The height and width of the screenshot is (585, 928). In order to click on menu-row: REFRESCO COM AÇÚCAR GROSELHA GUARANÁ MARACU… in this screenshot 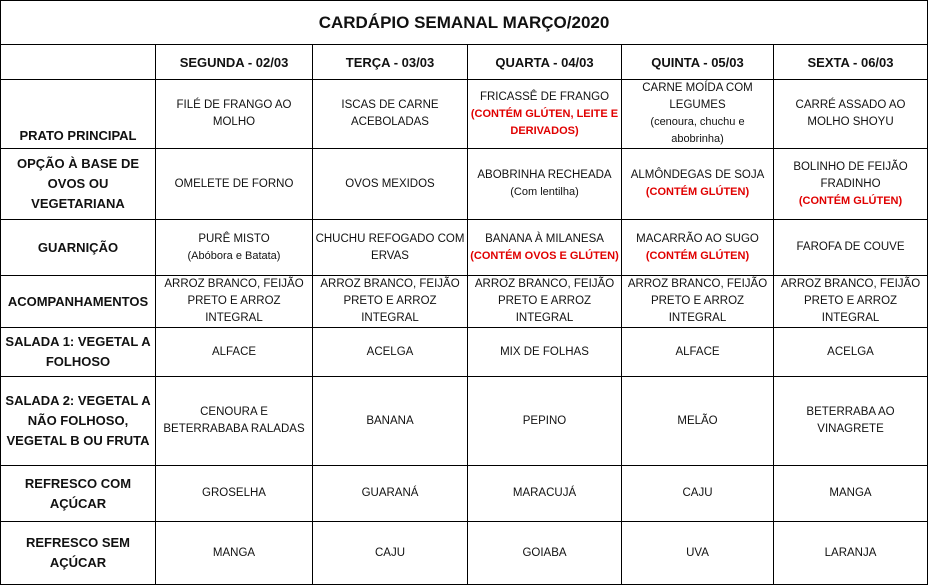, I will do `click(464, 493)`.